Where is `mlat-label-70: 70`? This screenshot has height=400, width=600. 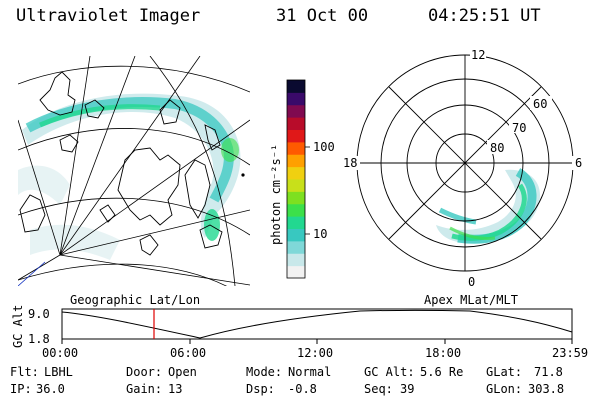 mlat-label-70: 70 is located at coordinates (519, 128).